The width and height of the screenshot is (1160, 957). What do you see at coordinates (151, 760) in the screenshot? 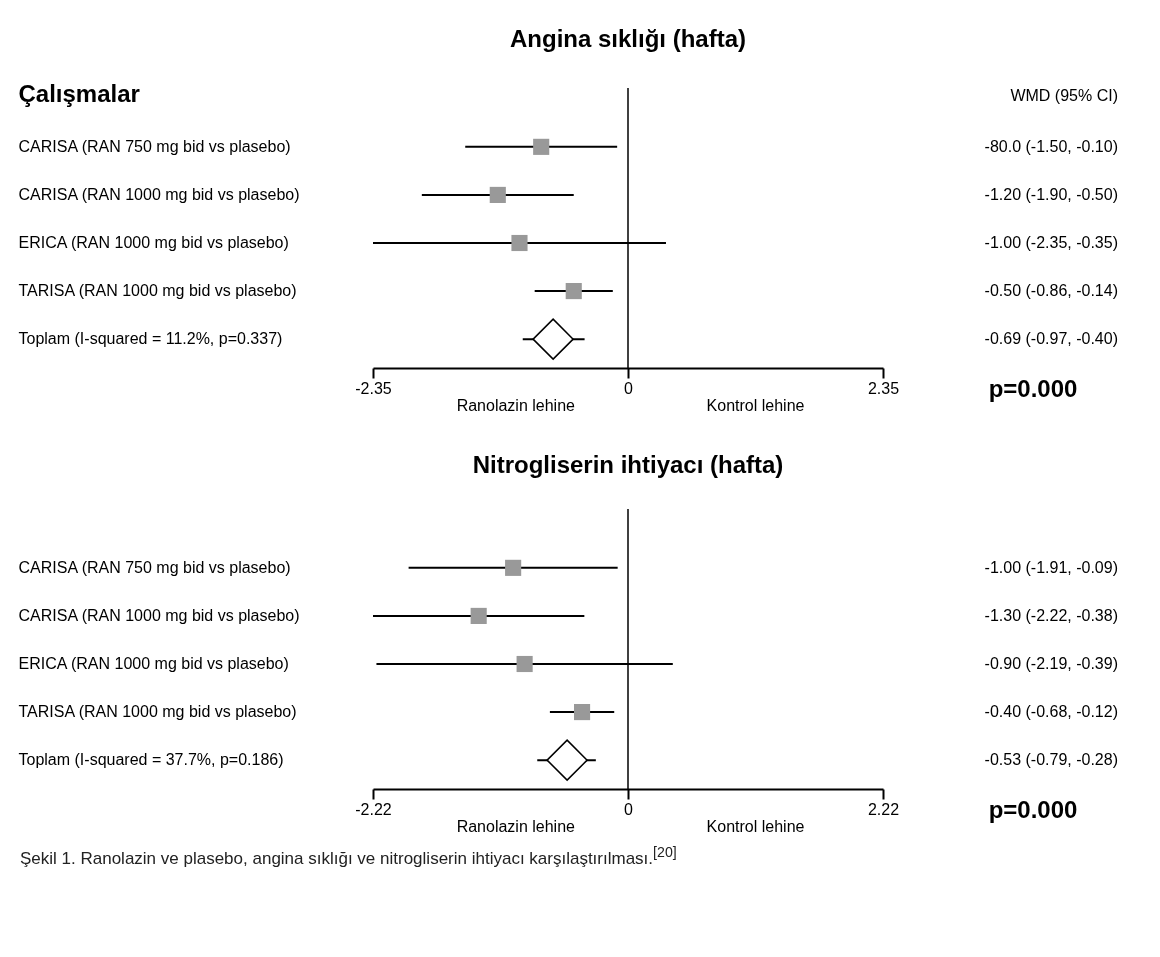
I see `y-tick-label: Toplam (I-squared = 37.7%, p=0.186)` at bounding box center [151, 760].